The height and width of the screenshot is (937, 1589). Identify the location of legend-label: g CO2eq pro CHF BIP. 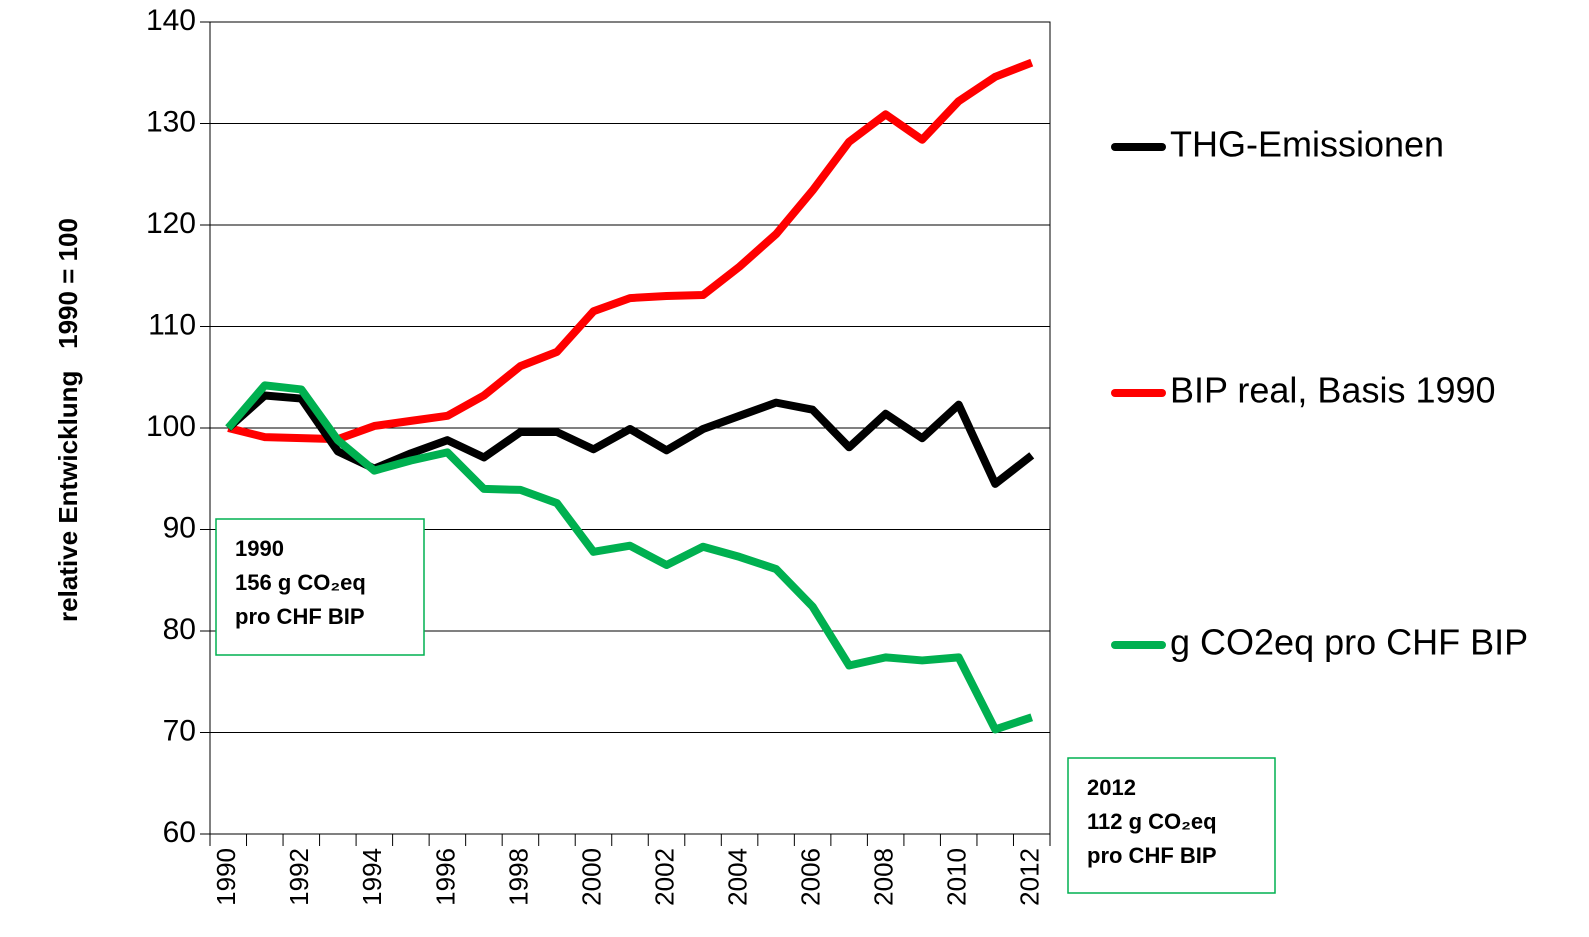
(1349, 642).